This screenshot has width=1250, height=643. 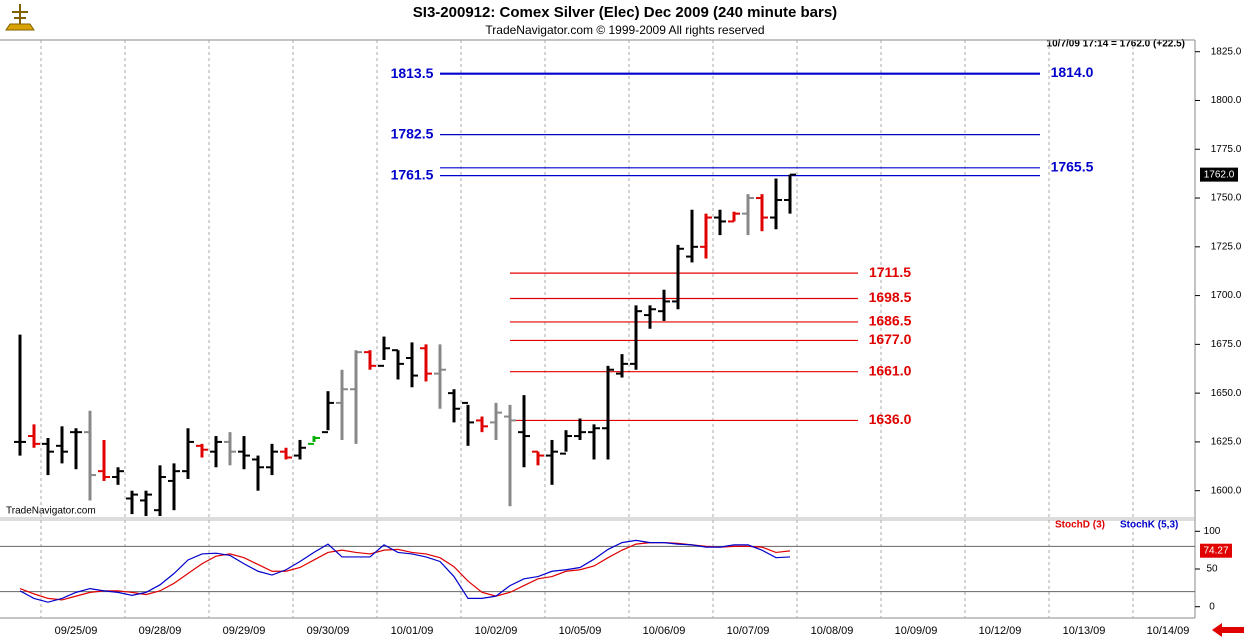 What do you see at coordinates (748, 631) in the screenshot?
I see `x-tick-label: 10/07/09` at bounding box center [748, 631].